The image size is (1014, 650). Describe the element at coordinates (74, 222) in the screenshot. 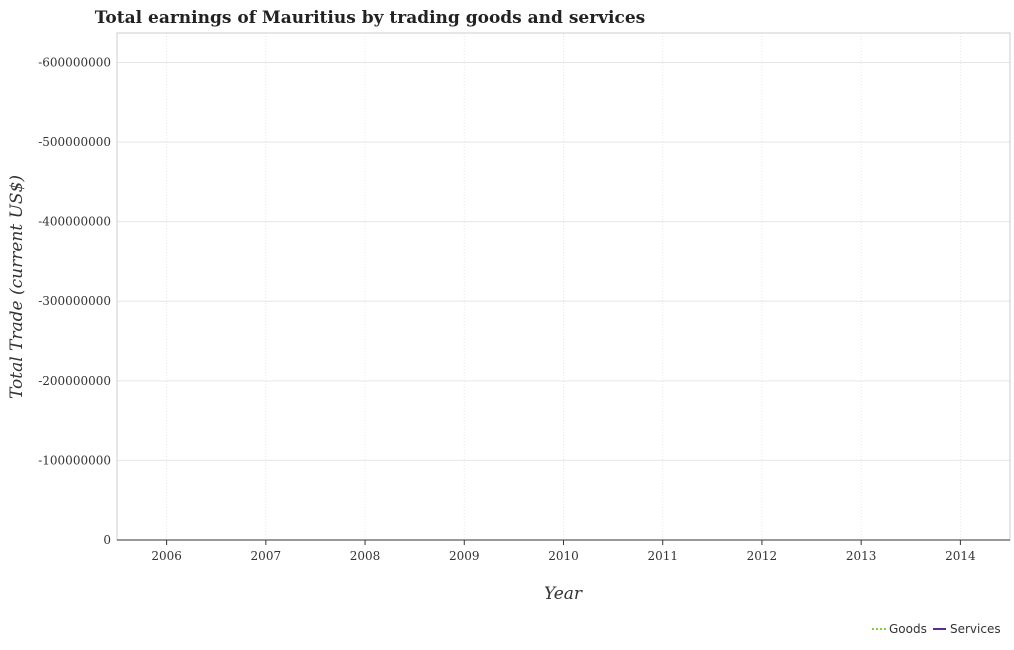

I see `y-tick-label: -400000000` at that location.